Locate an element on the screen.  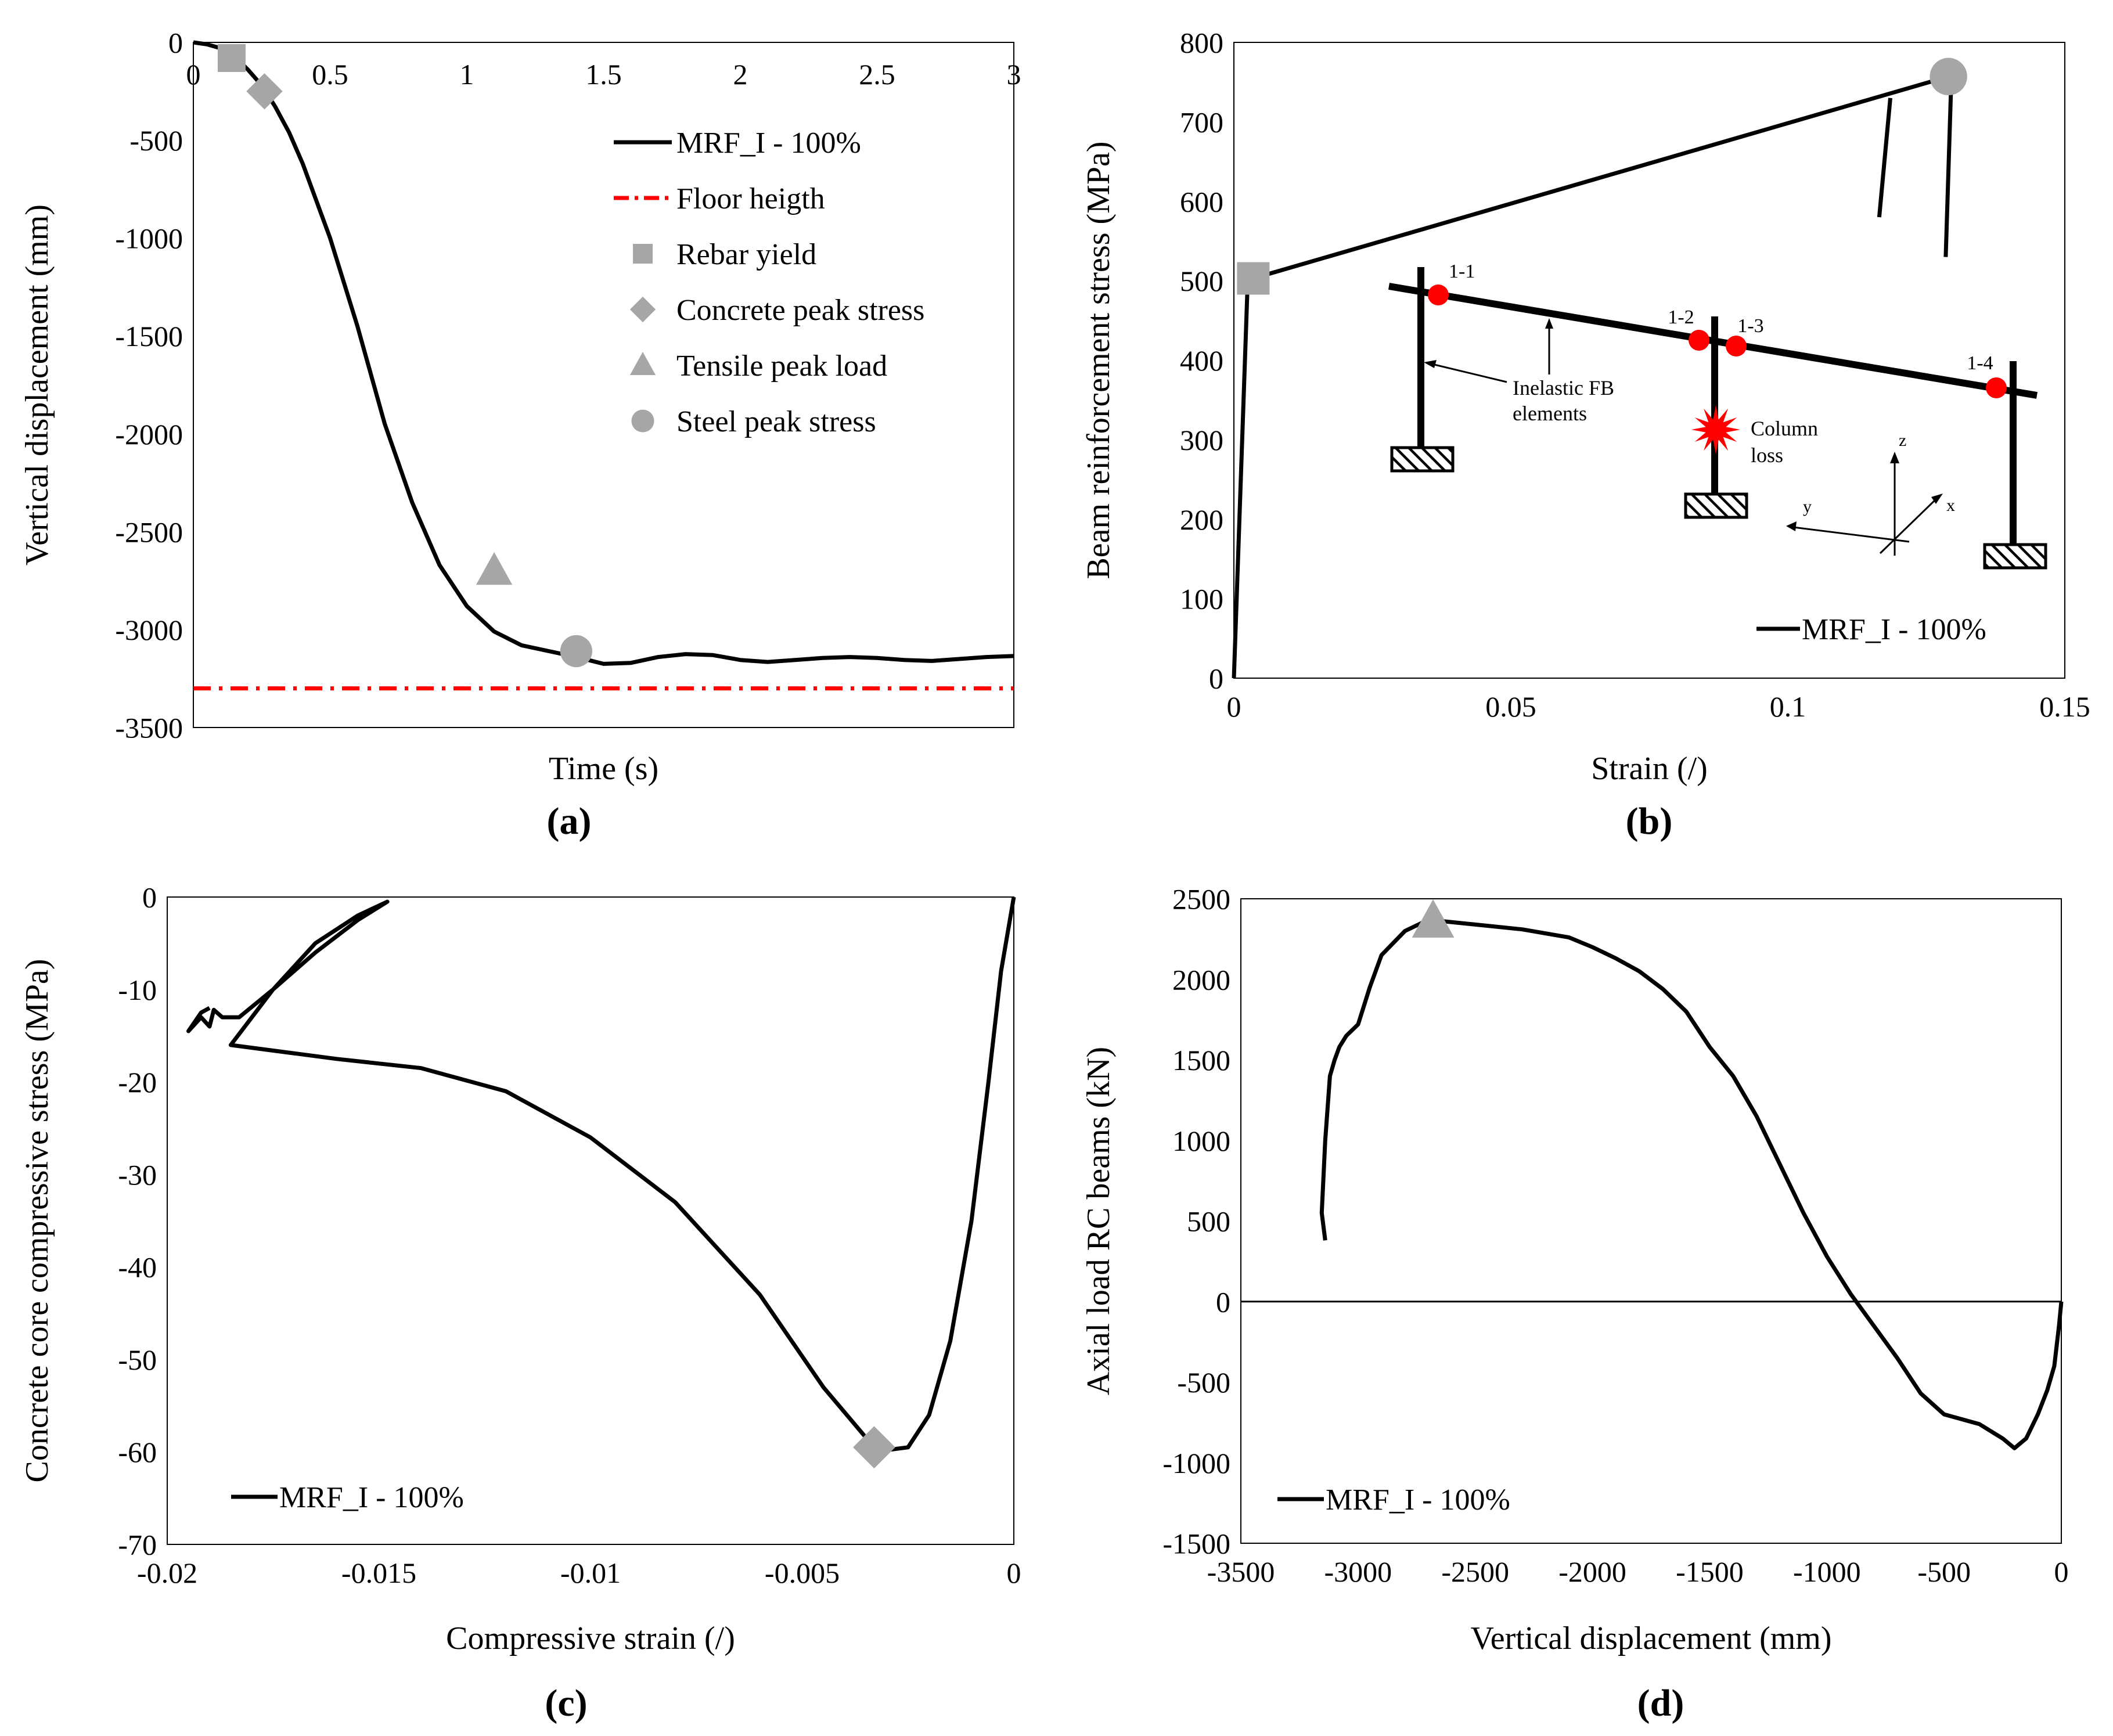
y-tick-label: 500 is located at coordinates (1208, 1221).